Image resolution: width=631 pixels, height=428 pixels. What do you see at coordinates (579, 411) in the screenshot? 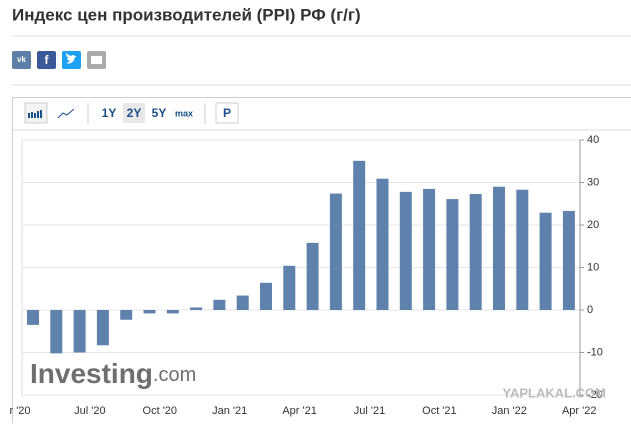
I see `x-tick-label: Apr '22` at bounding box center [579, 411].